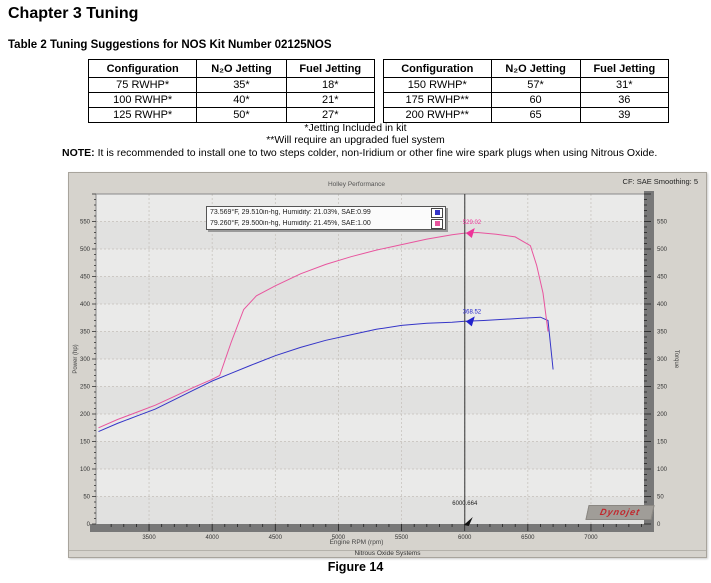 This screenshot has height=583, width=711. I want to click on svg-text: 4000, so click(212, 538).